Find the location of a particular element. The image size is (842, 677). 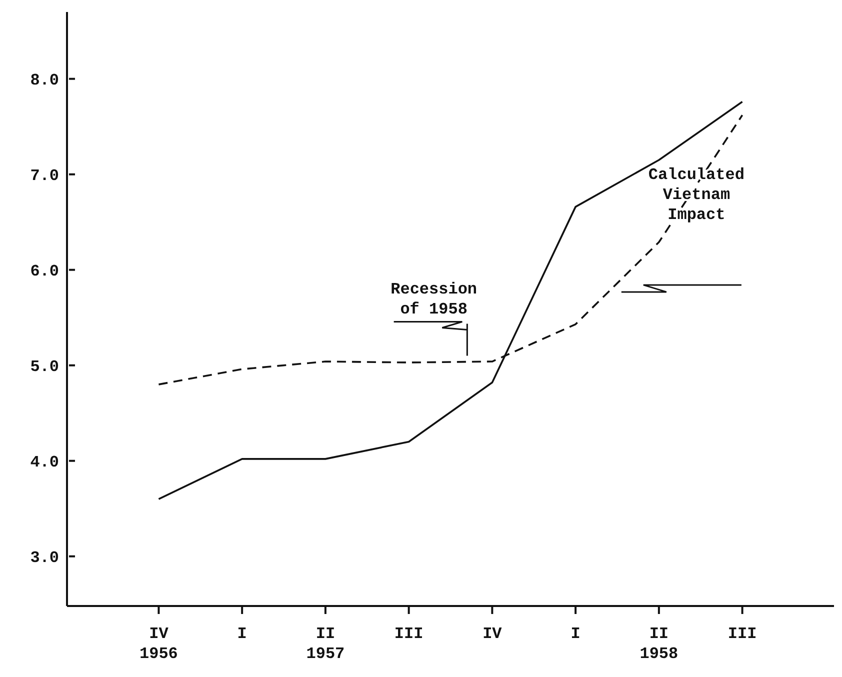

y-tick-label: 3.0 is located at coordinates (44, 558).